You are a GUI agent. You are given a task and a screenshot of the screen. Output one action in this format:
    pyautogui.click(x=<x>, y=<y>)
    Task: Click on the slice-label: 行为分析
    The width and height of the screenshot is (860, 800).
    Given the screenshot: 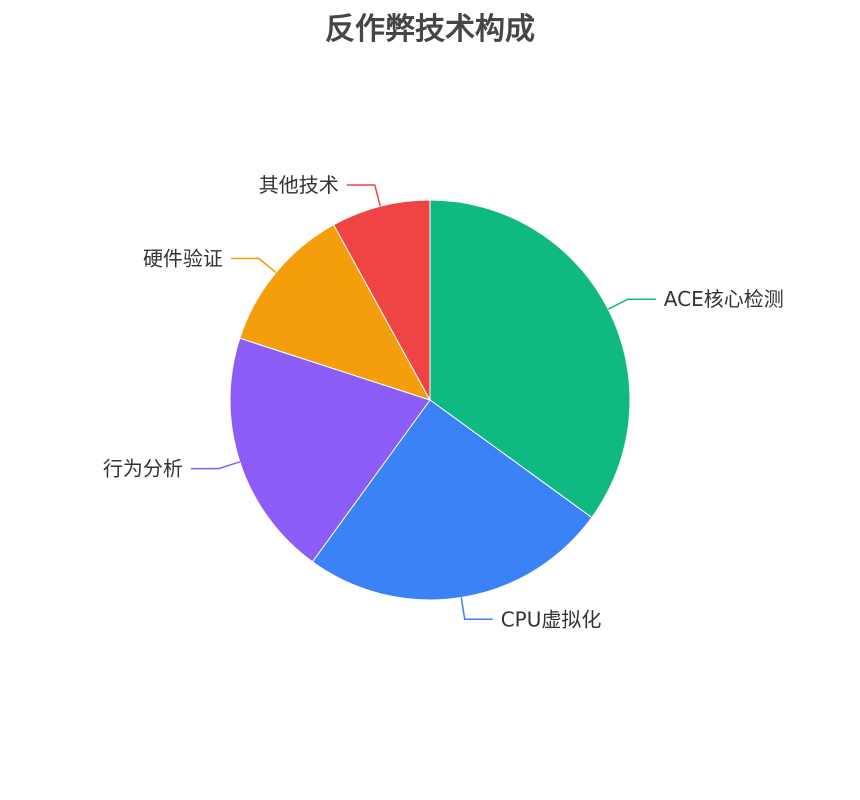 What is the action you would take?
    pyautogui.click(x=143, y=469)
    